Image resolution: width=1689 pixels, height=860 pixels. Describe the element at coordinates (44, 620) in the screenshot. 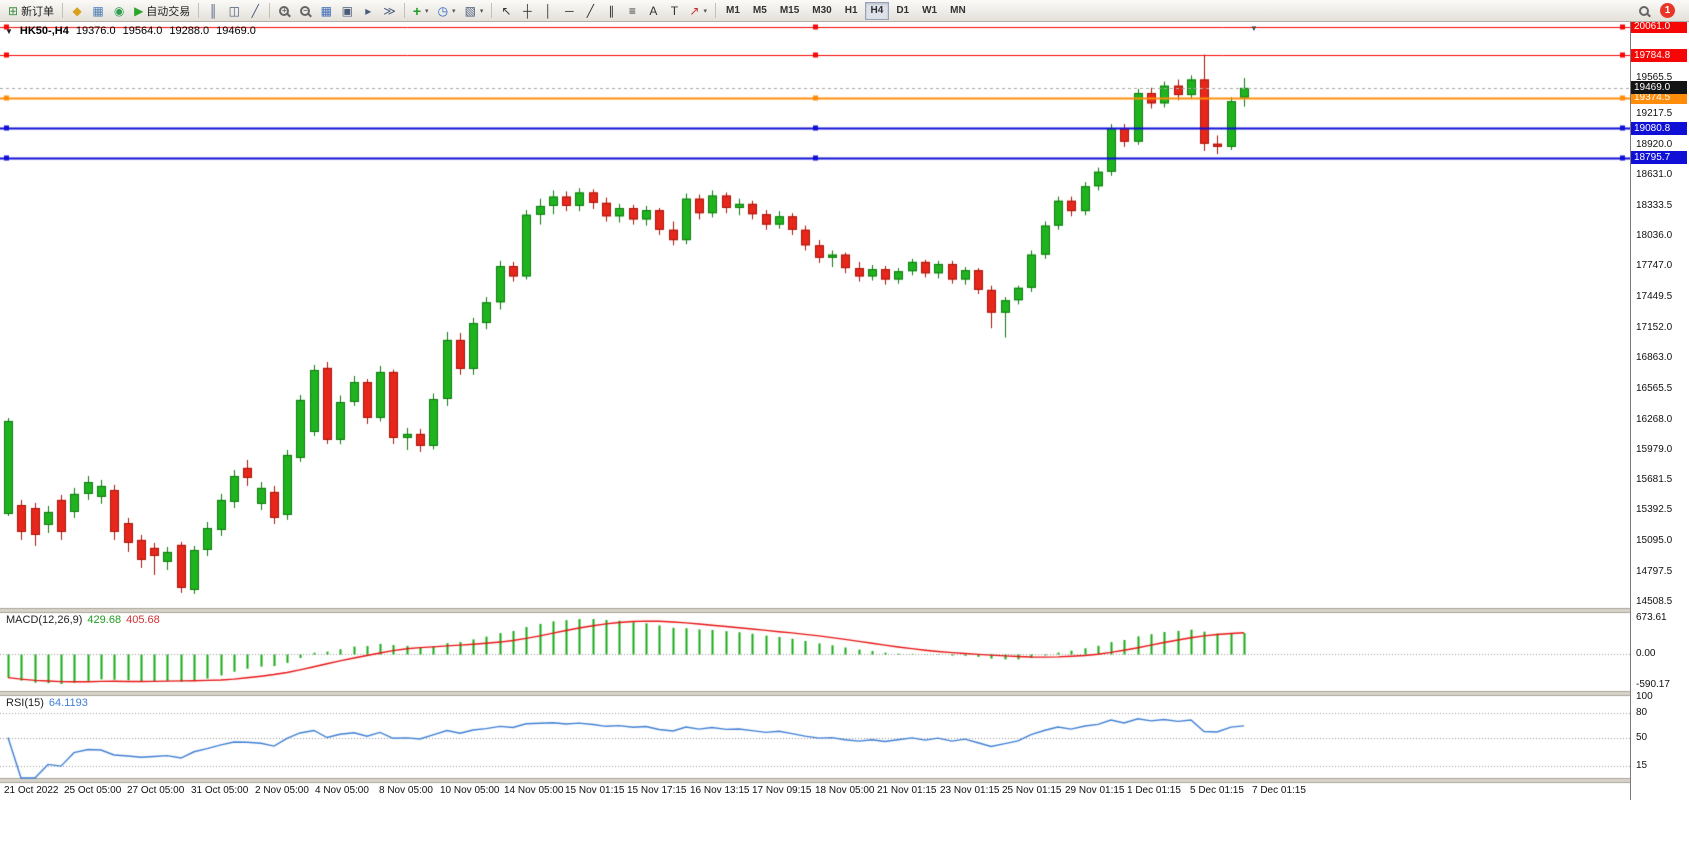

I see `macd-name: MACD(12,26,9)` at that location.